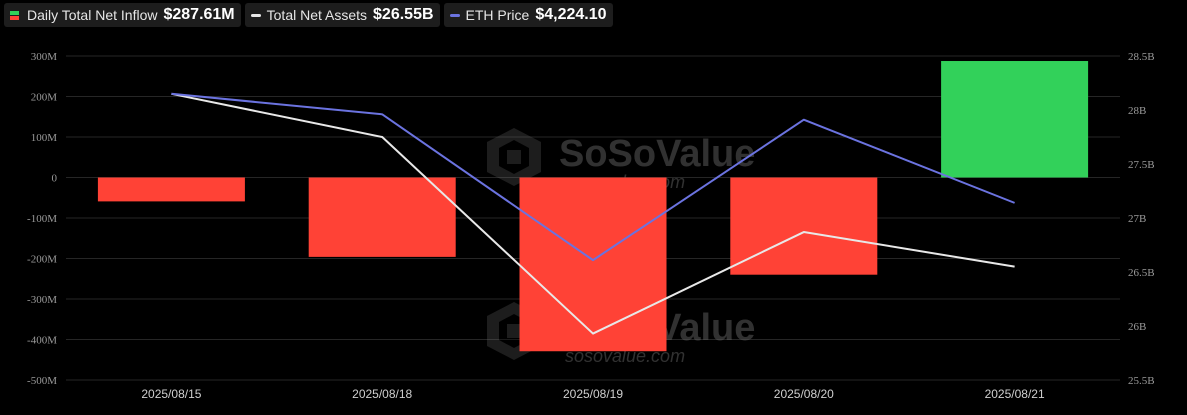 This screenshot has width=1187, height=415. What do you see at coordinates (92, 15) in the screenshot?
I see `legend-inflow-label: Daily Total Net Inflow` at bounding box center [92, 15].